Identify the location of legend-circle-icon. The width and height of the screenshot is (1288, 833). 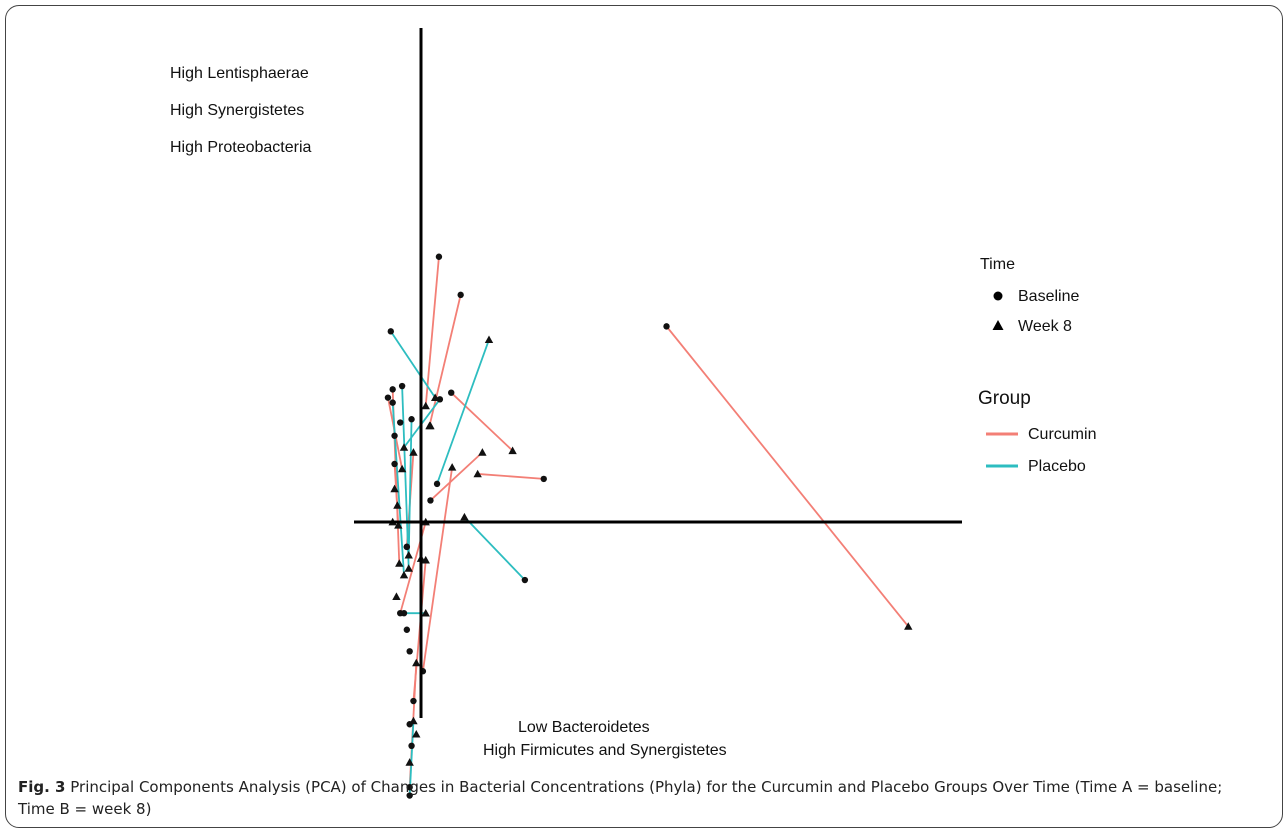
(998, 296).